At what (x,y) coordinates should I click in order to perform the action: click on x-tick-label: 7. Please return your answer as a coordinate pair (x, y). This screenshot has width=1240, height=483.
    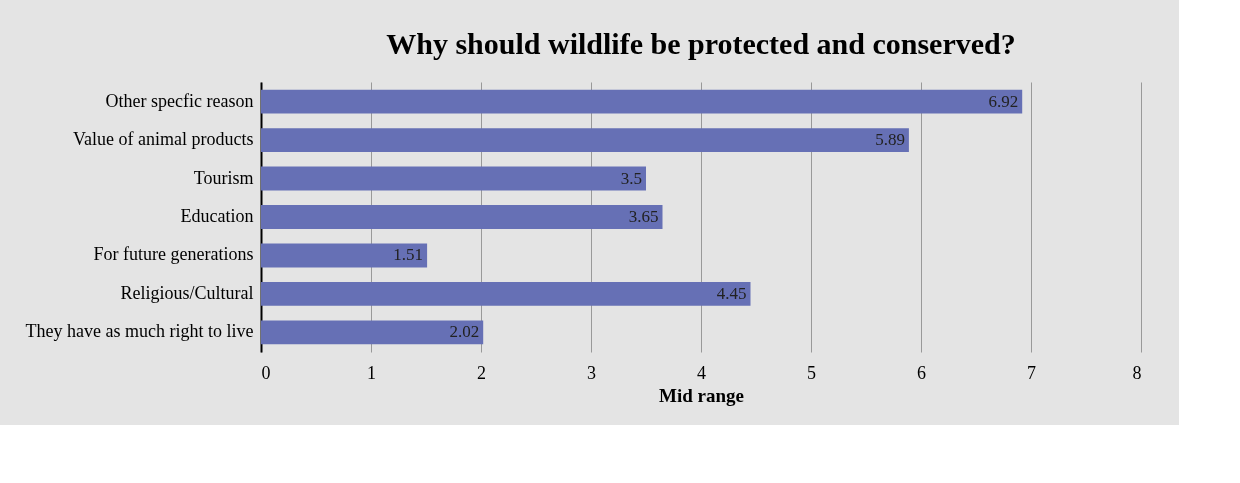
    Looking at the image, I should click on (1031, 372).